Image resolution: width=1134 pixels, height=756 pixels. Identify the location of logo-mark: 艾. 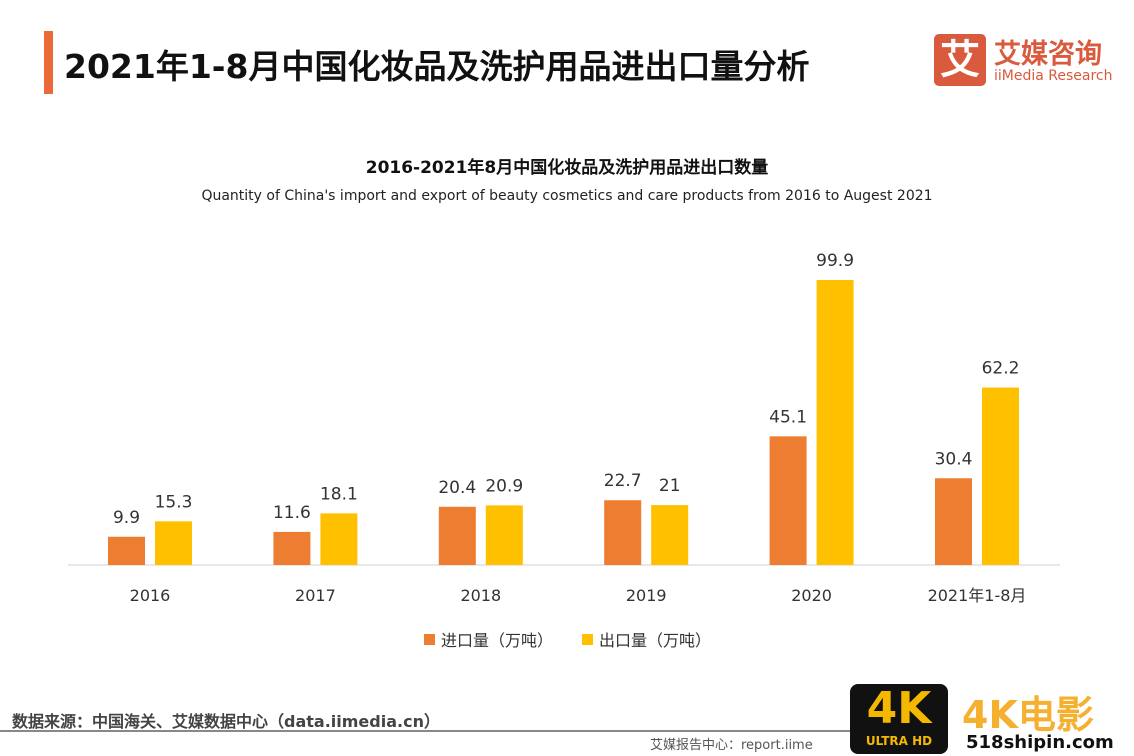
(960, 60).